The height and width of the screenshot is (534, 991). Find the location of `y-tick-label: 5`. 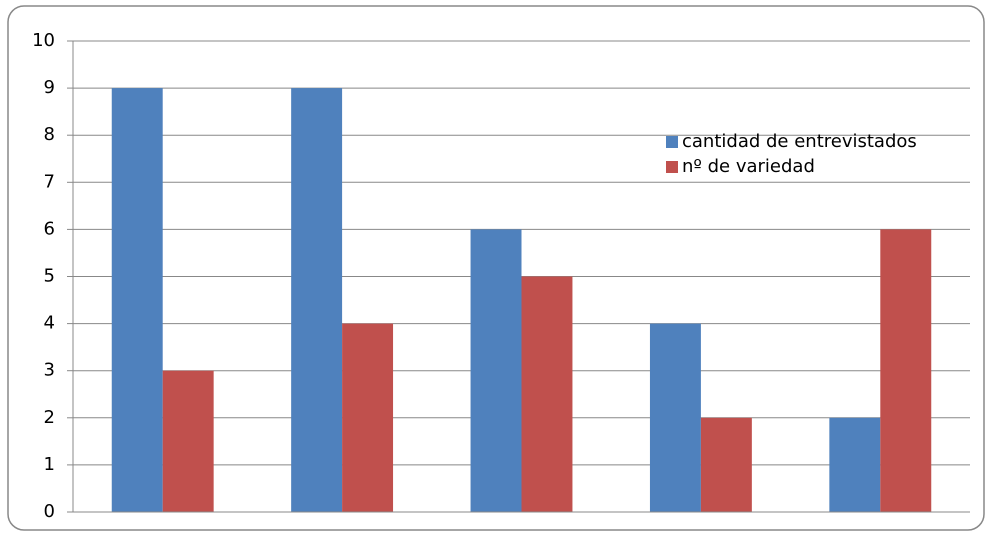

y-tick-label: 5 is located at coordinates (49, 276).